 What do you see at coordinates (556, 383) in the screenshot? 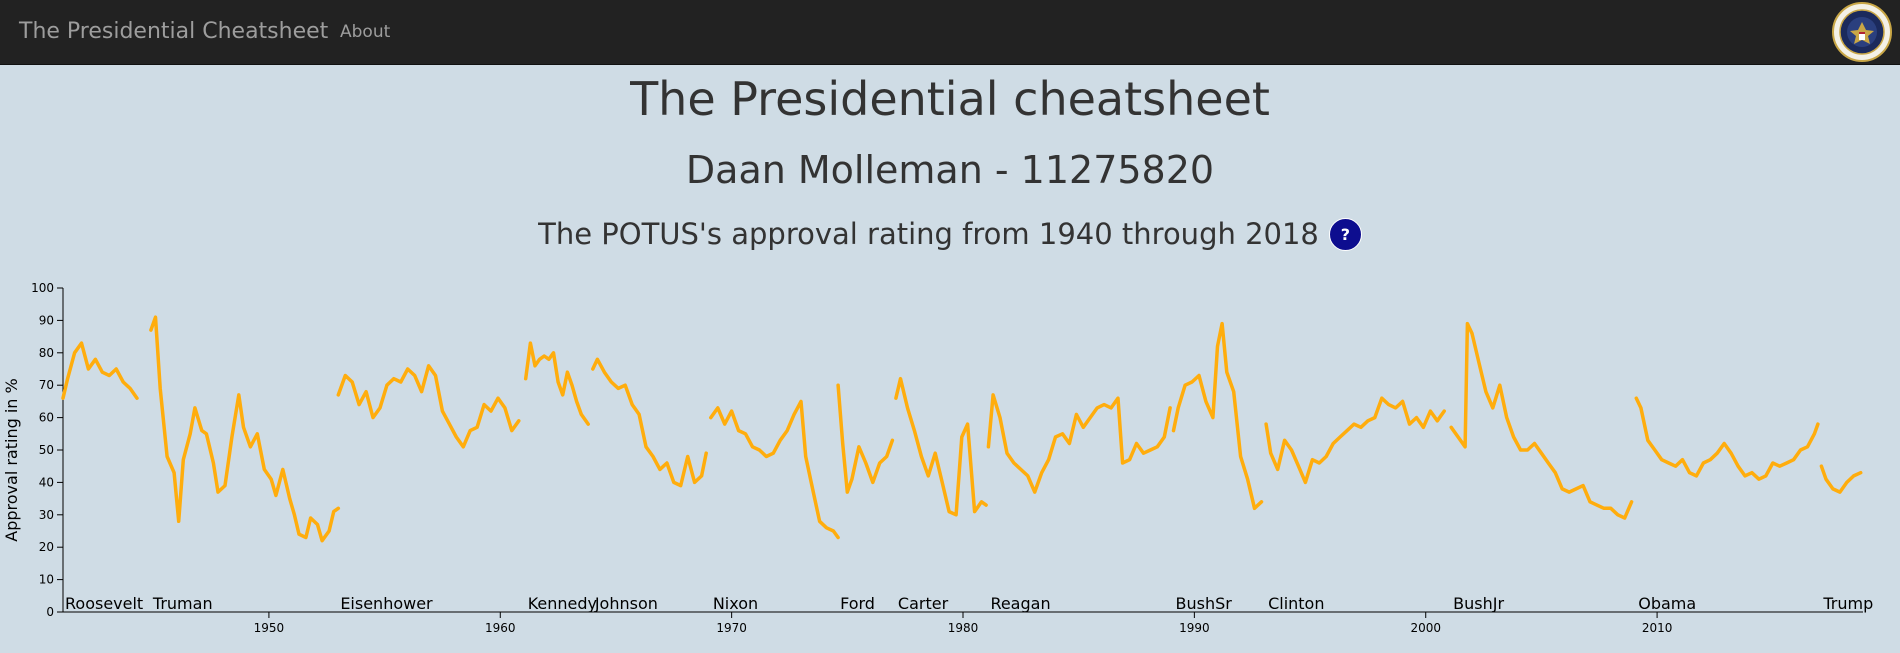
I see `series-line-kennedy` at bounding box center [556, 383].